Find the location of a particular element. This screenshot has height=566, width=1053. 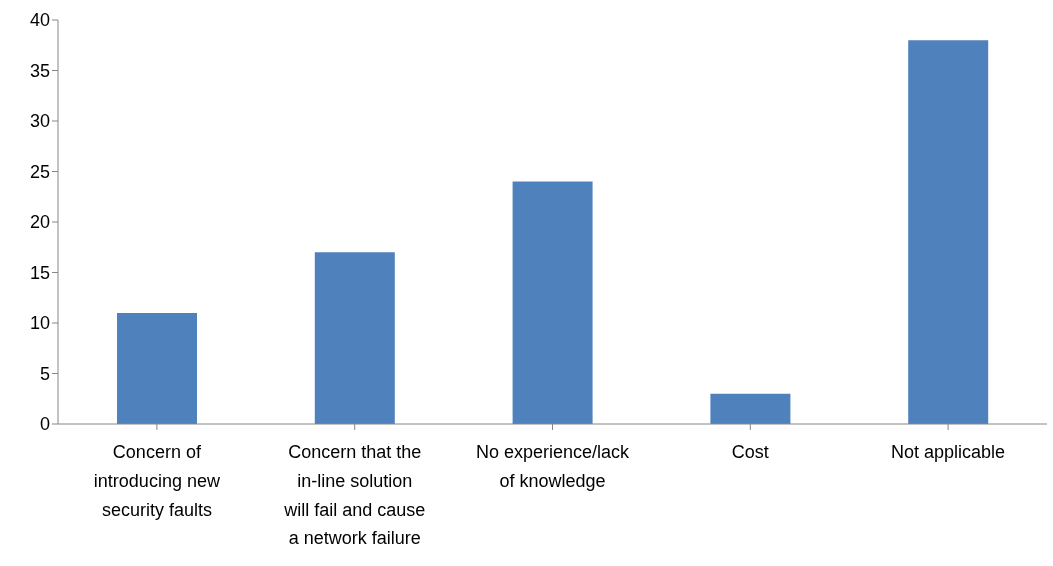

y-tick-label: 20 is located at coordinates (39, 222).